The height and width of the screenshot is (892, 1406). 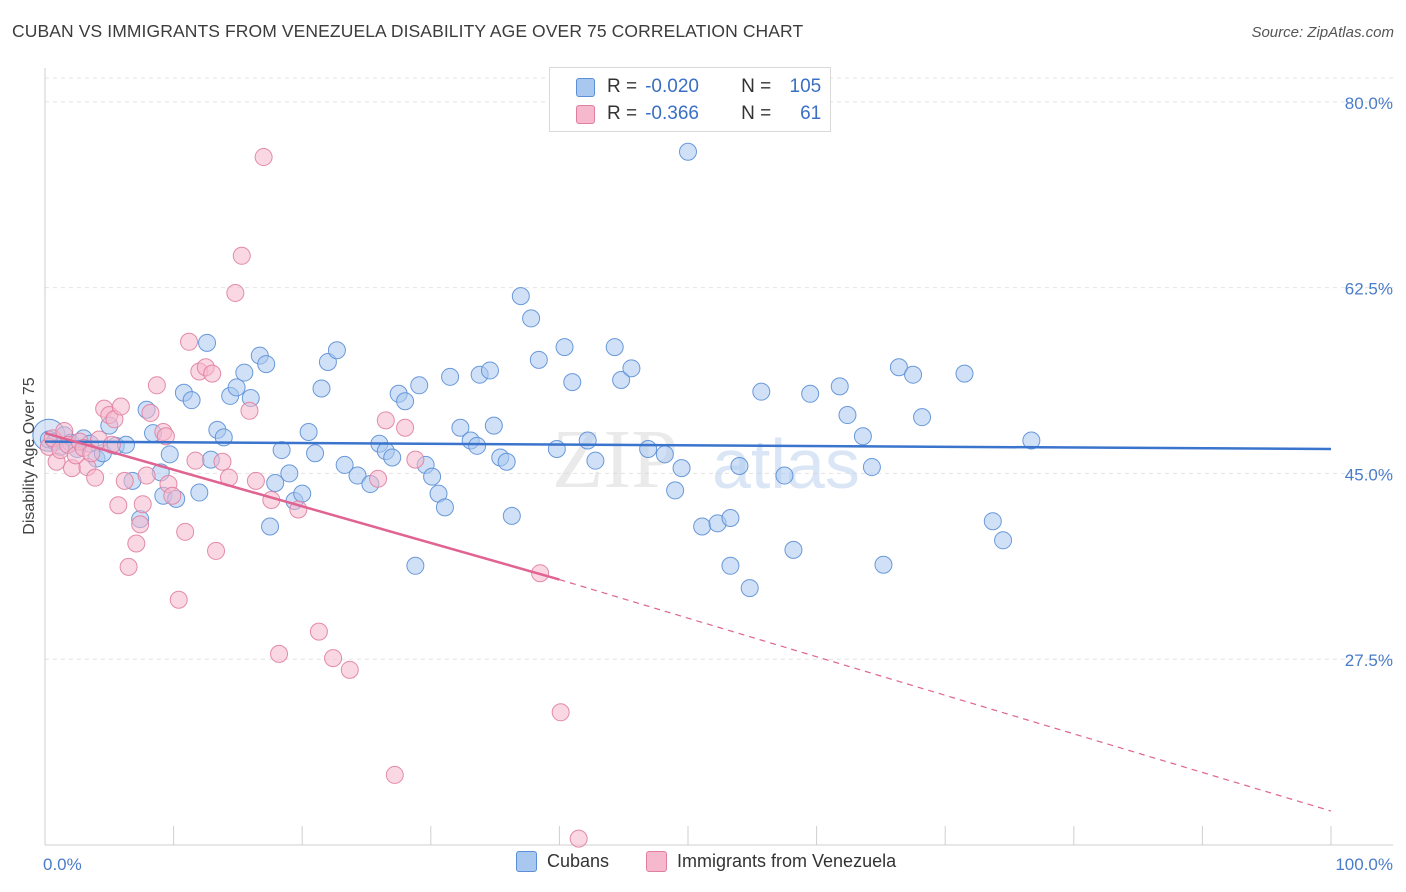 What do you see at coordinates (29, 456) in the screenshot?
I see `y-axis-label: Disability Age Over 75` at bounding box center [29, 456].